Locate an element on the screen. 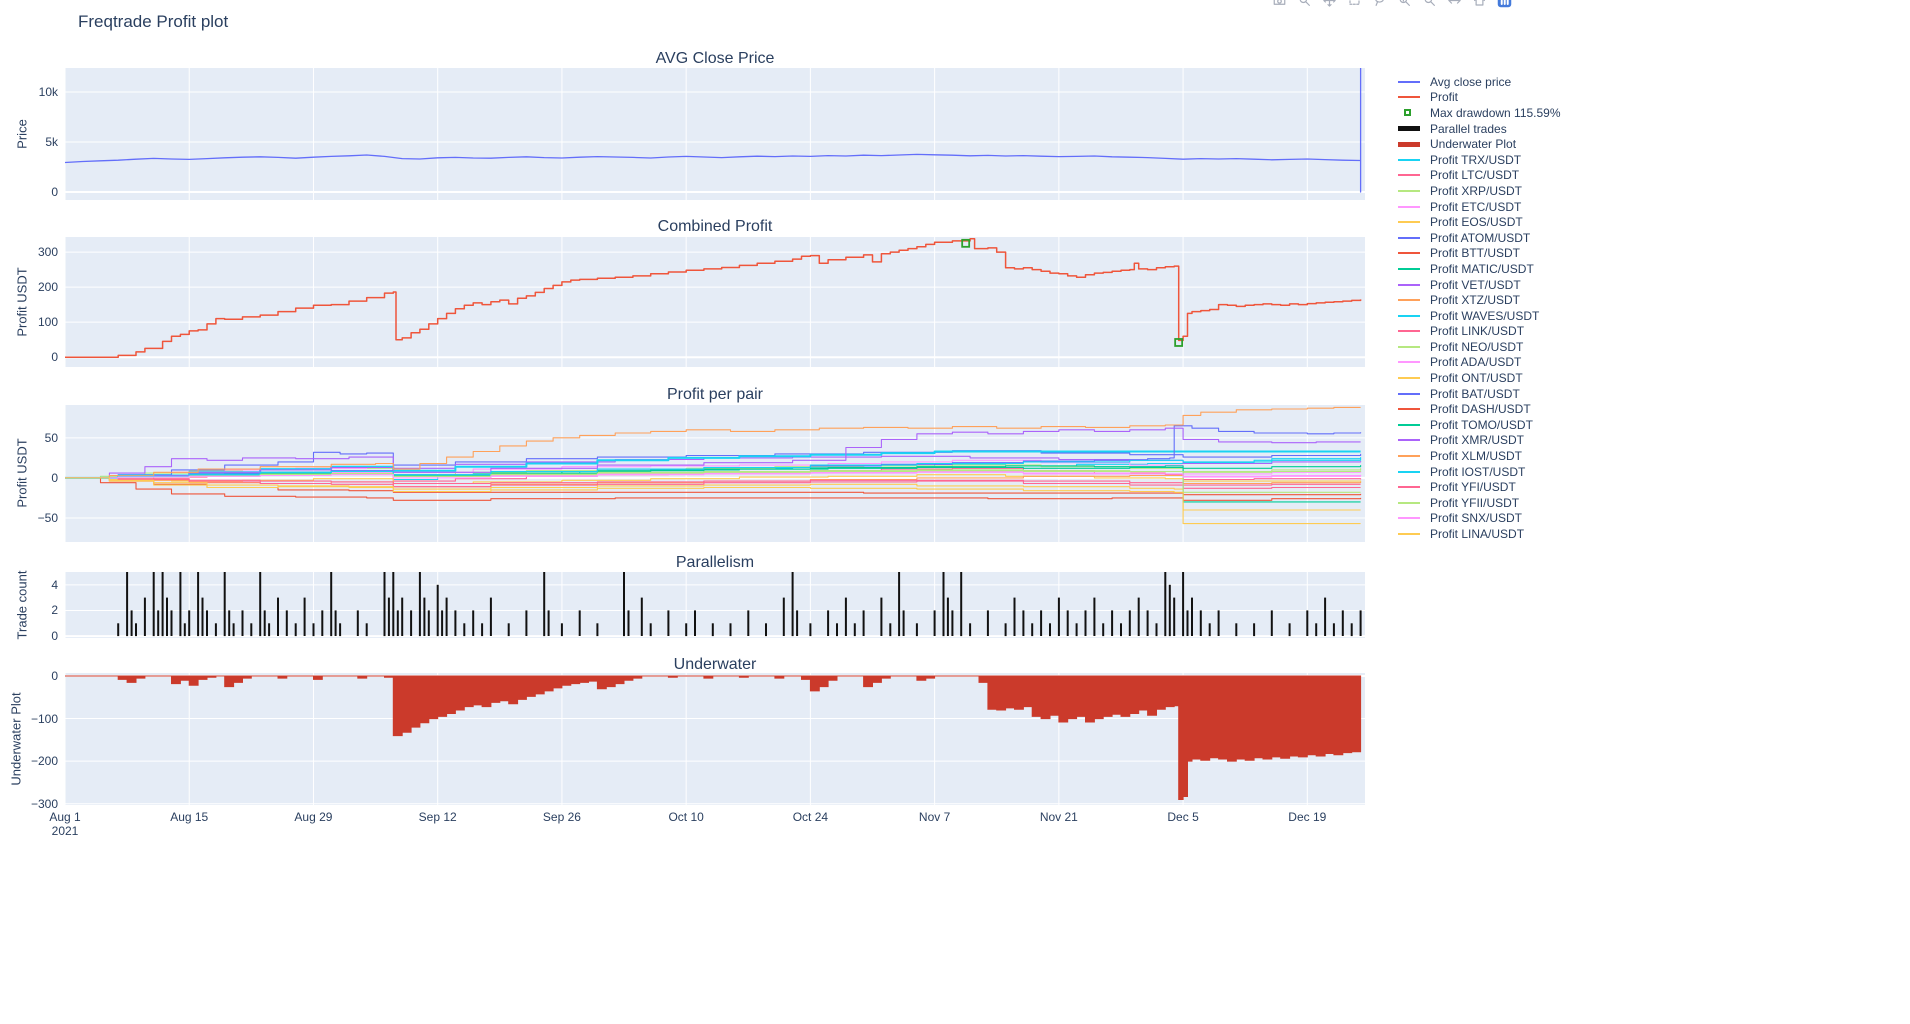 The image size is (1910, 1024). legend-label: Profit ADA/USDT is located at coordinates (1476, 362).